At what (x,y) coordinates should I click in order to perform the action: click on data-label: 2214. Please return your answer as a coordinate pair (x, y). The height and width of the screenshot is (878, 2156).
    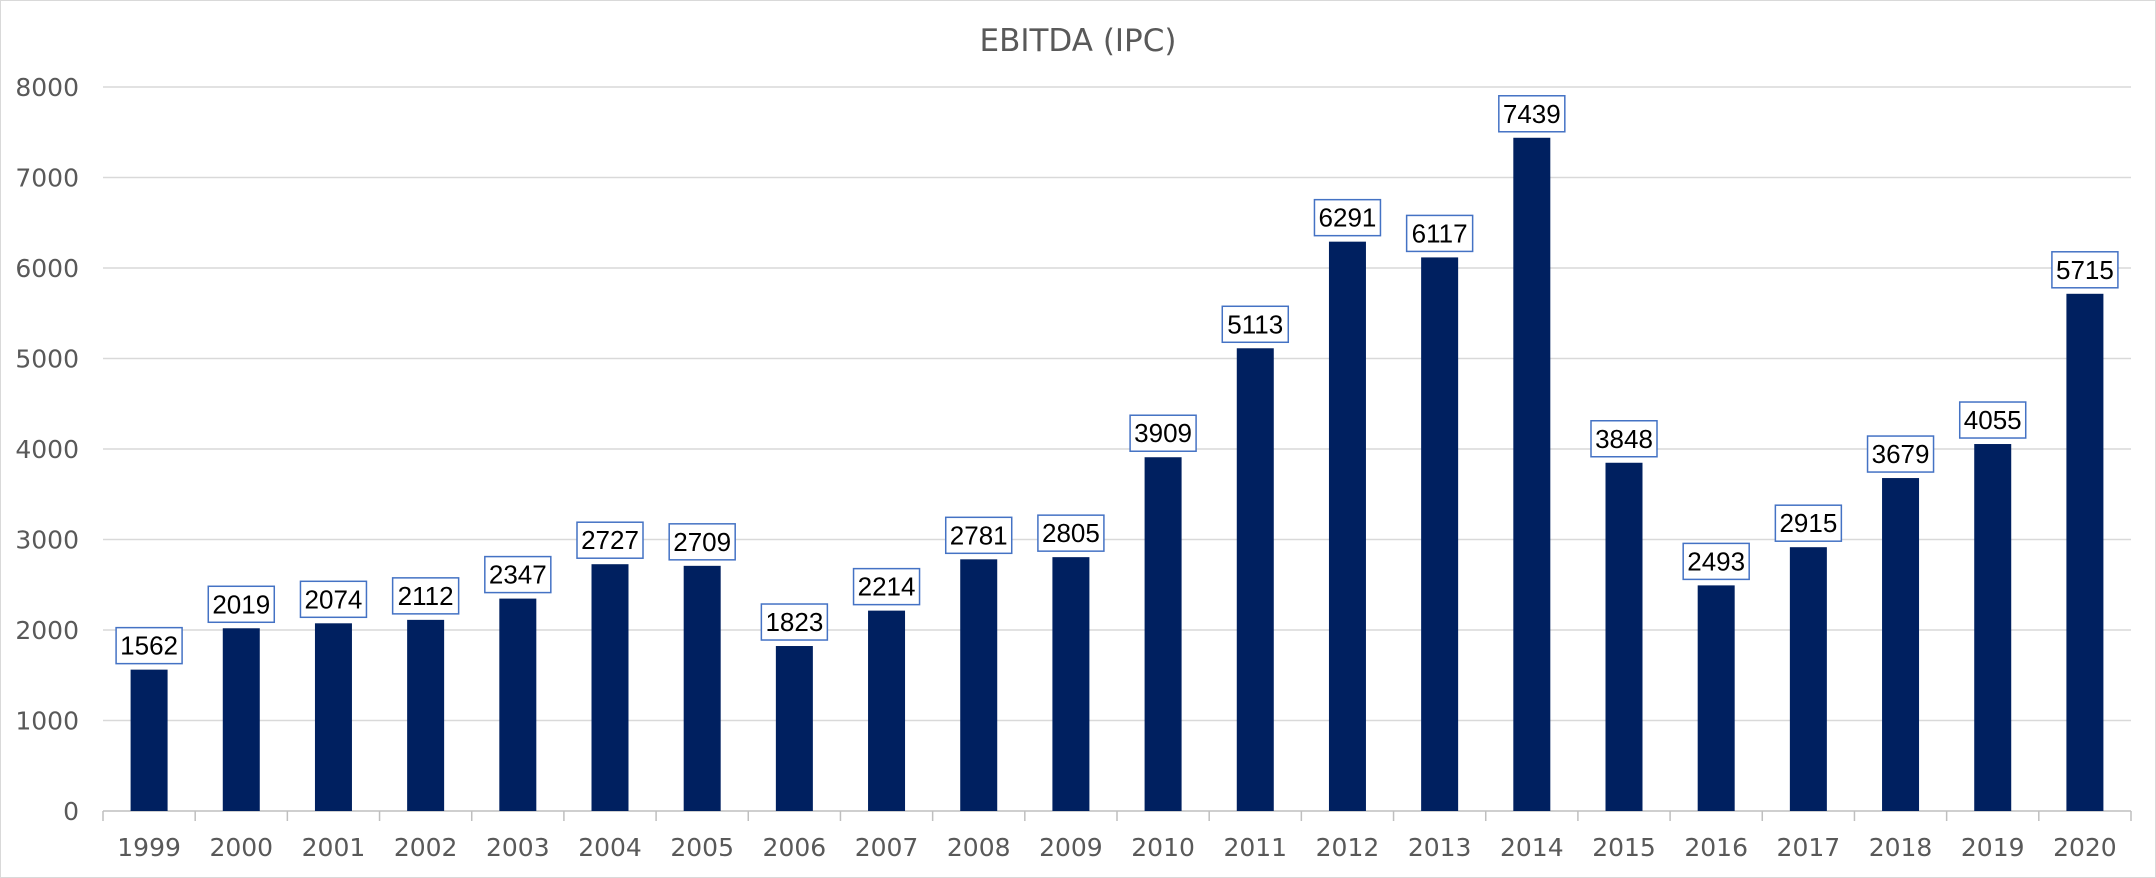
    Looking at the image, I should click on (887, 587).